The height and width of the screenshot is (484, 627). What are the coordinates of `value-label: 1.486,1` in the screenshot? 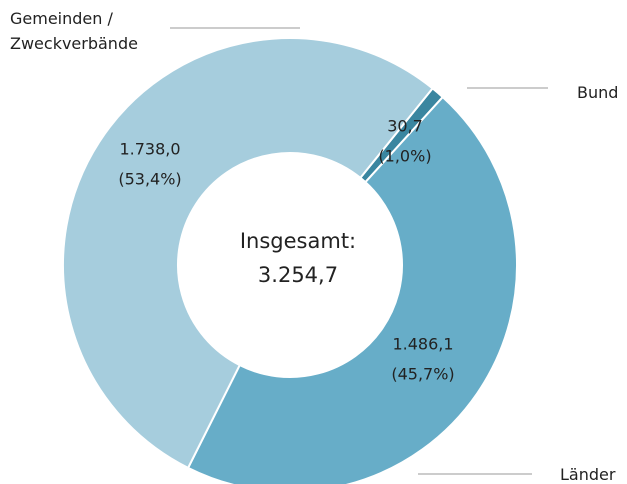 It's located at (422, 344).